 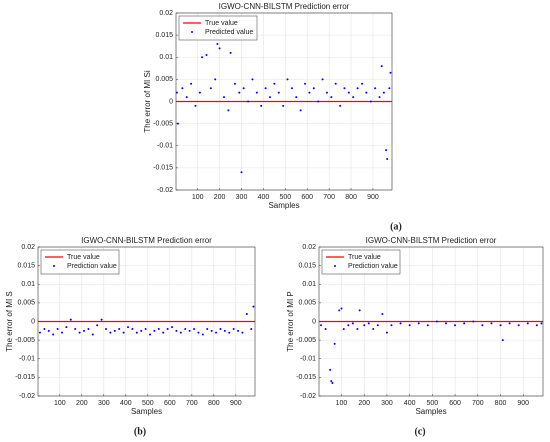 What do you see at coordinates (308, 396) in the screenshot?
I see `y-tick-label: -0.02` at bounding box center [308, 396].